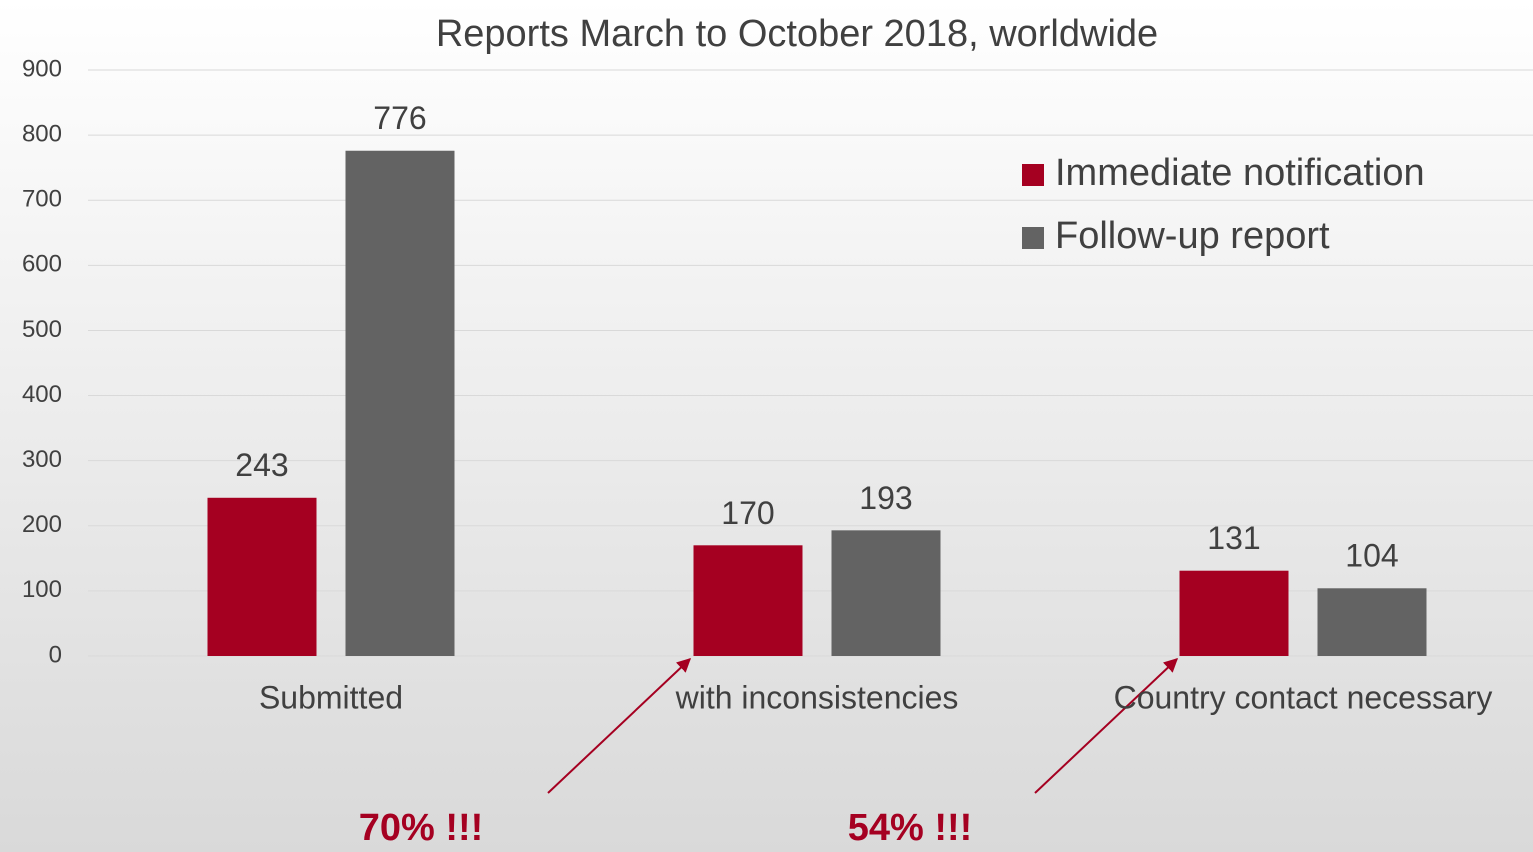 The height and width of the screenshot is (852, 1533). Describe the element at coordinates (399, 118) in the screenshot. I see `data-label: 776` at that location.